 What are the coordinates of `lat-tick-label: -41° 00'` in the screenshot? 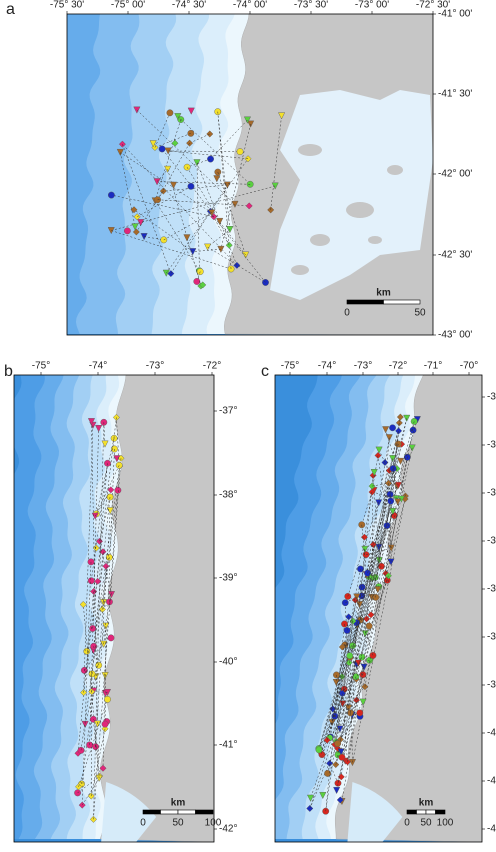 It's located at (455, 14).